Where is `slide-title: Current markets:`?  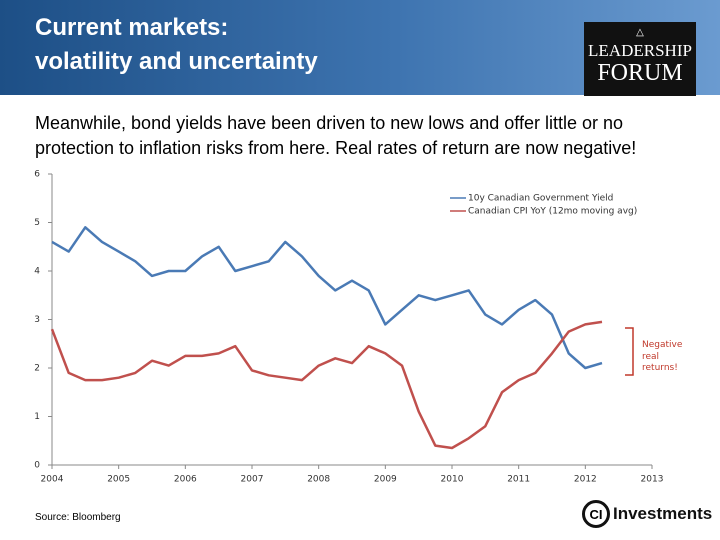
slide-title: Current markets: is located at coordinates (132, 27).